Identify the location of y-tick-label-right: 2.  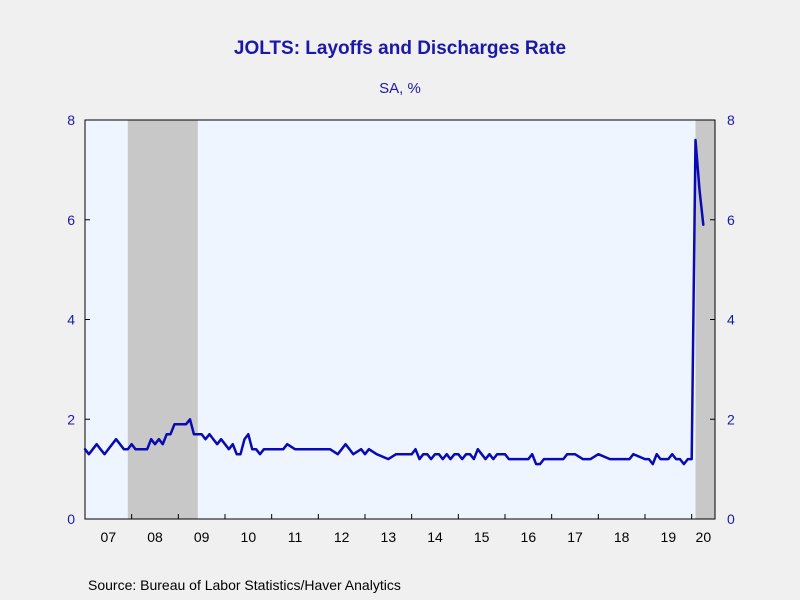
(731, 419).